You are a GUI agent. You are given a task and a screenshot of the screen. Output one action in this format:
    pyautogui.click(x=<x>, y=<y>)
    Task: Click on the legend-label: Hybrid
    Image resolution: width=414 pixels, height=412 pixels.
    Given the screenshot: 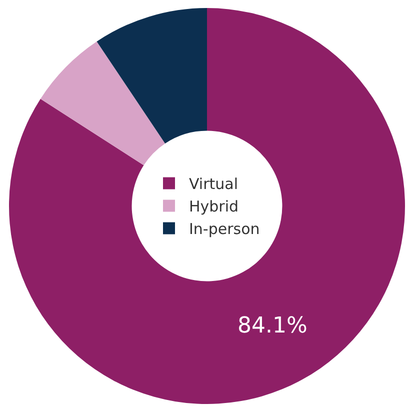 What is the action you would take?
    pyautogui.click(x=214, y=207)
    